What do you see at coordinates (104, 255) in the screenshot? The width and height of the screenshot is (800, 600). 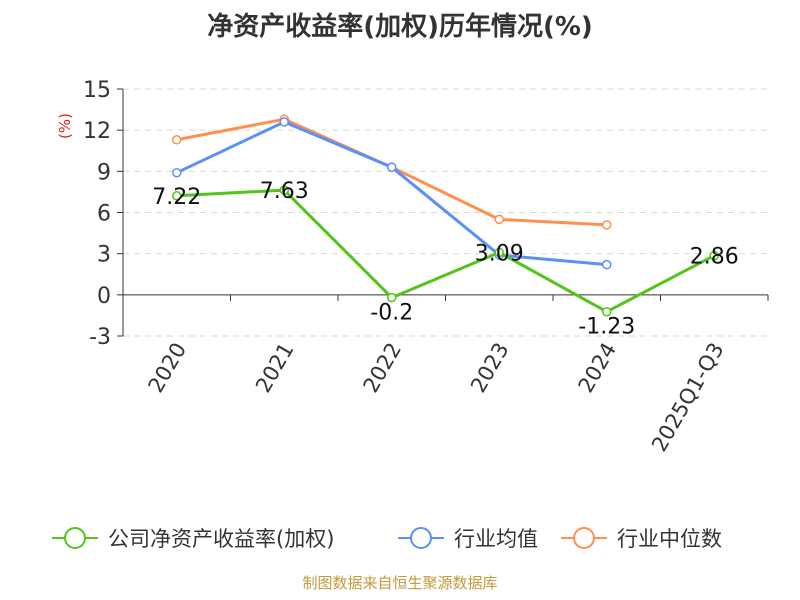 I see `y-tick-label: 3` at bounding box center [104, 255].